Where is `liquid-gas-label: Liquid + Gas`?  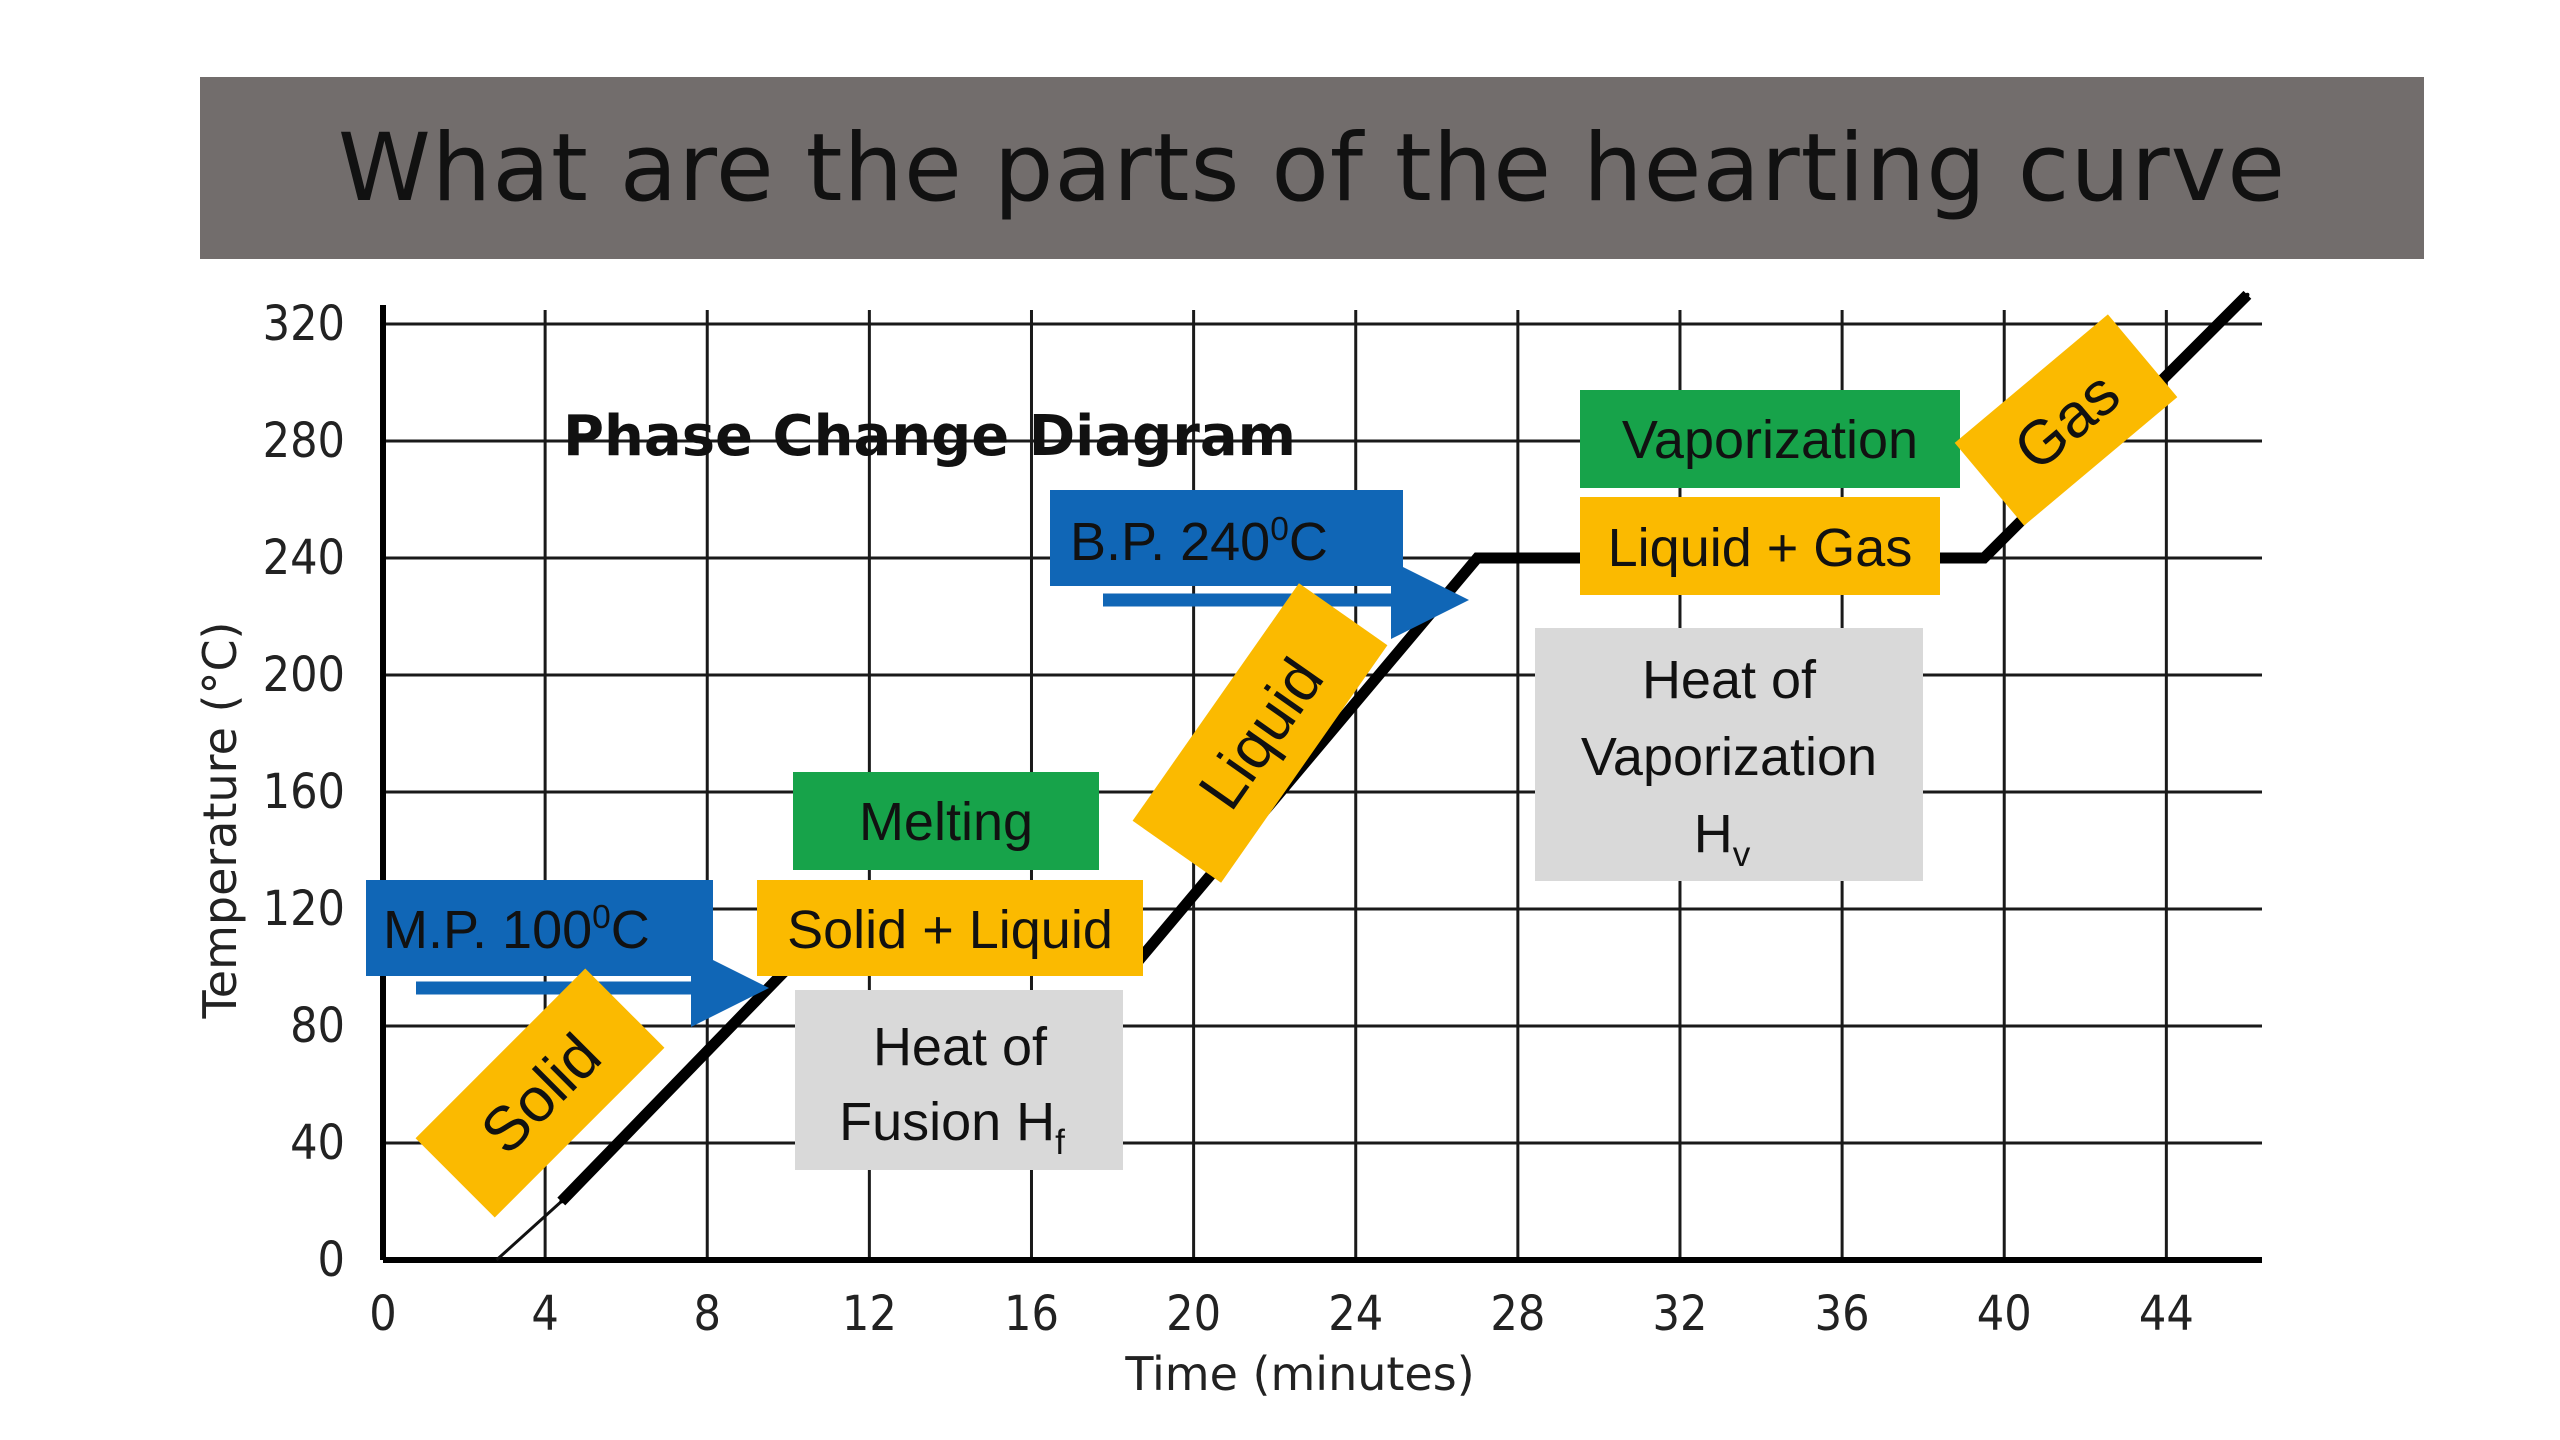 liquid-gas-label: Liquid + Gas is located at coordinates (1760, 548).